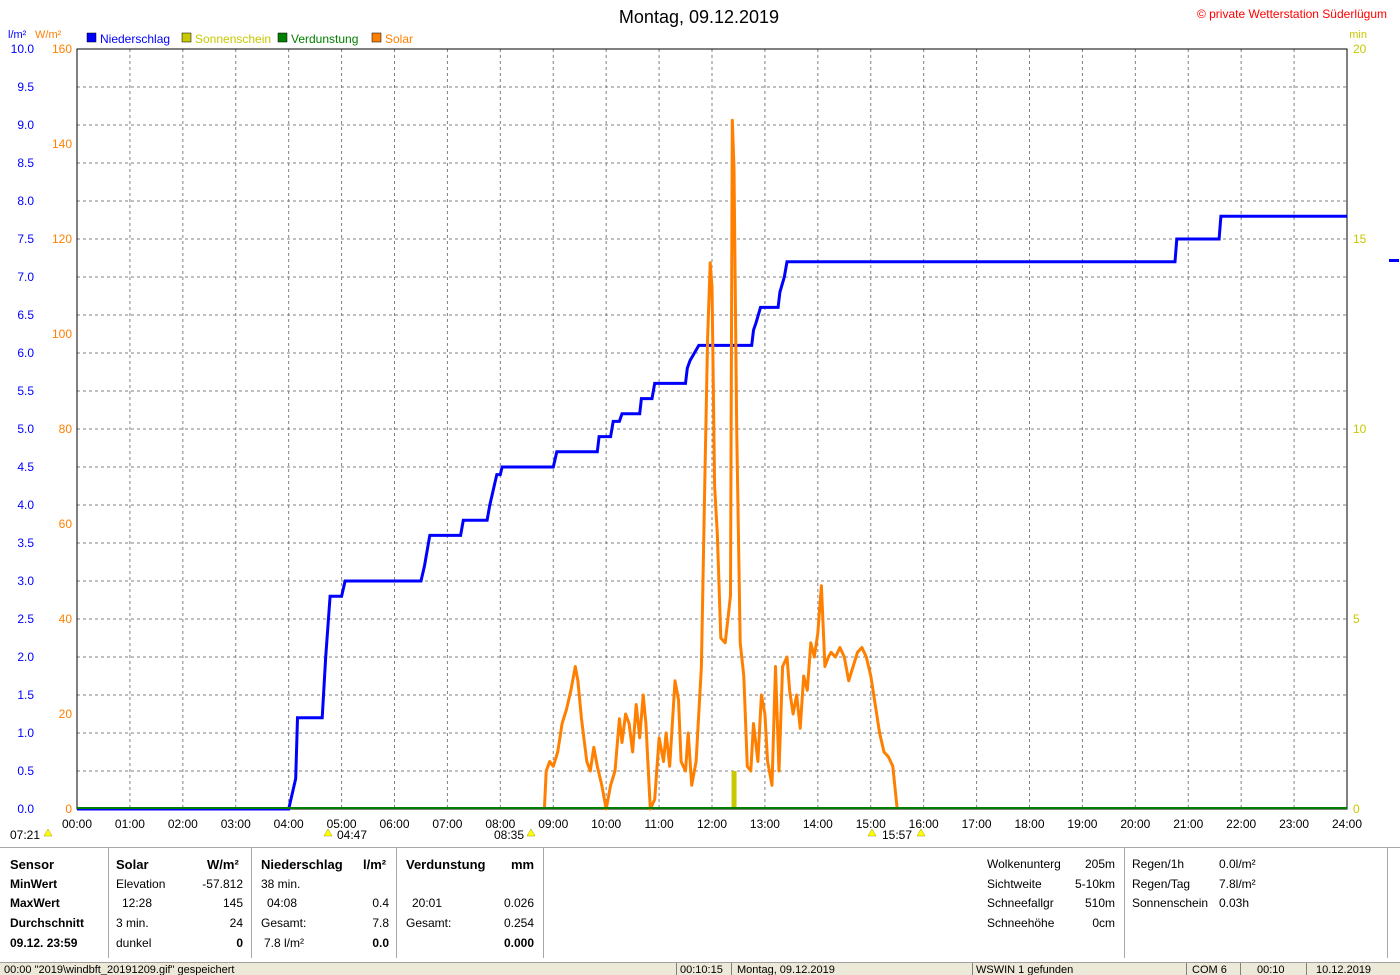 This screenshot has width=1400, height=975. Describe the element at coordinates (130, 824) in the screenshot. I see `x-tick-label: 01:00` at that location.